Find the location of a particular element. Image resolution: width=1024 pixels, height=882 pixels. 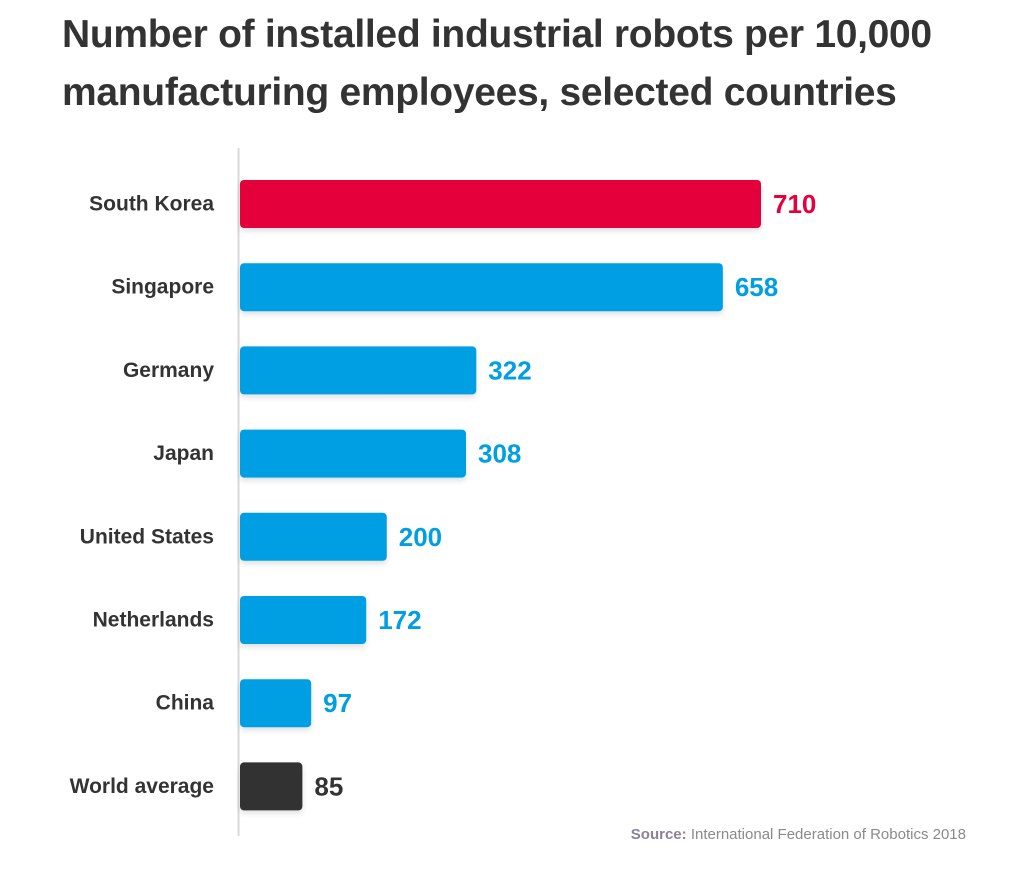

category-label-netherlands: Netherlands is located at coordinates (153, 620).